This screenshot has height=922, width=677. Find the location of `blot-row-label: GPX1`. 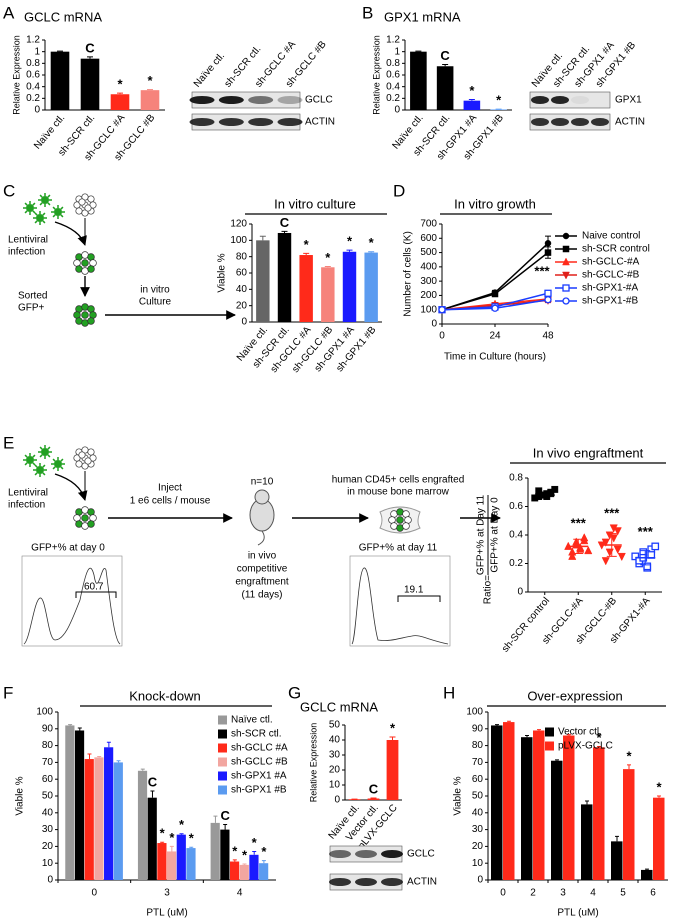

blot-row-label: GPX1 is located at coordinates (628, 100).